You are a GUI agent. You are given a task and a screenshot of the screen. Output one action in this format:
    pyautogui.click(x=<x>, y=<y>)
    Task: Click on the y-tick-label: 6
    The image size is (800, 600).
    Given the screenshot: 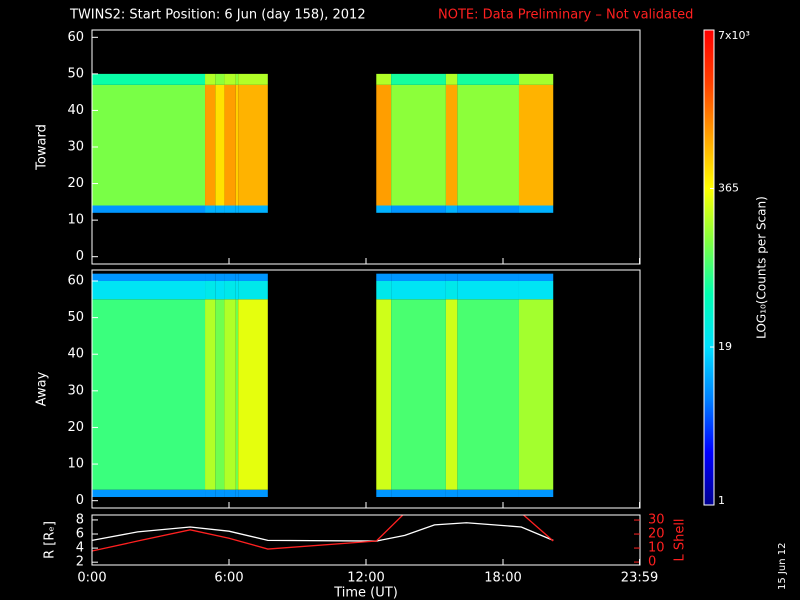 What is the action you would take?
    pyautogui.click(x=80, y=534)
    